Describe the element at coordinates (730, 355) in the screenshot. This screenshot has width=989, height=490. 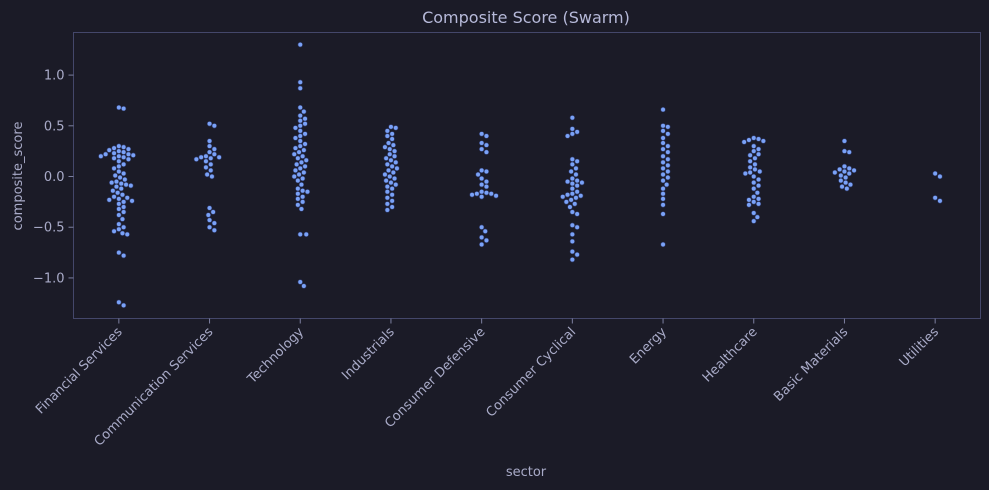
I see `x-tick-label: Healthcare` at that location.